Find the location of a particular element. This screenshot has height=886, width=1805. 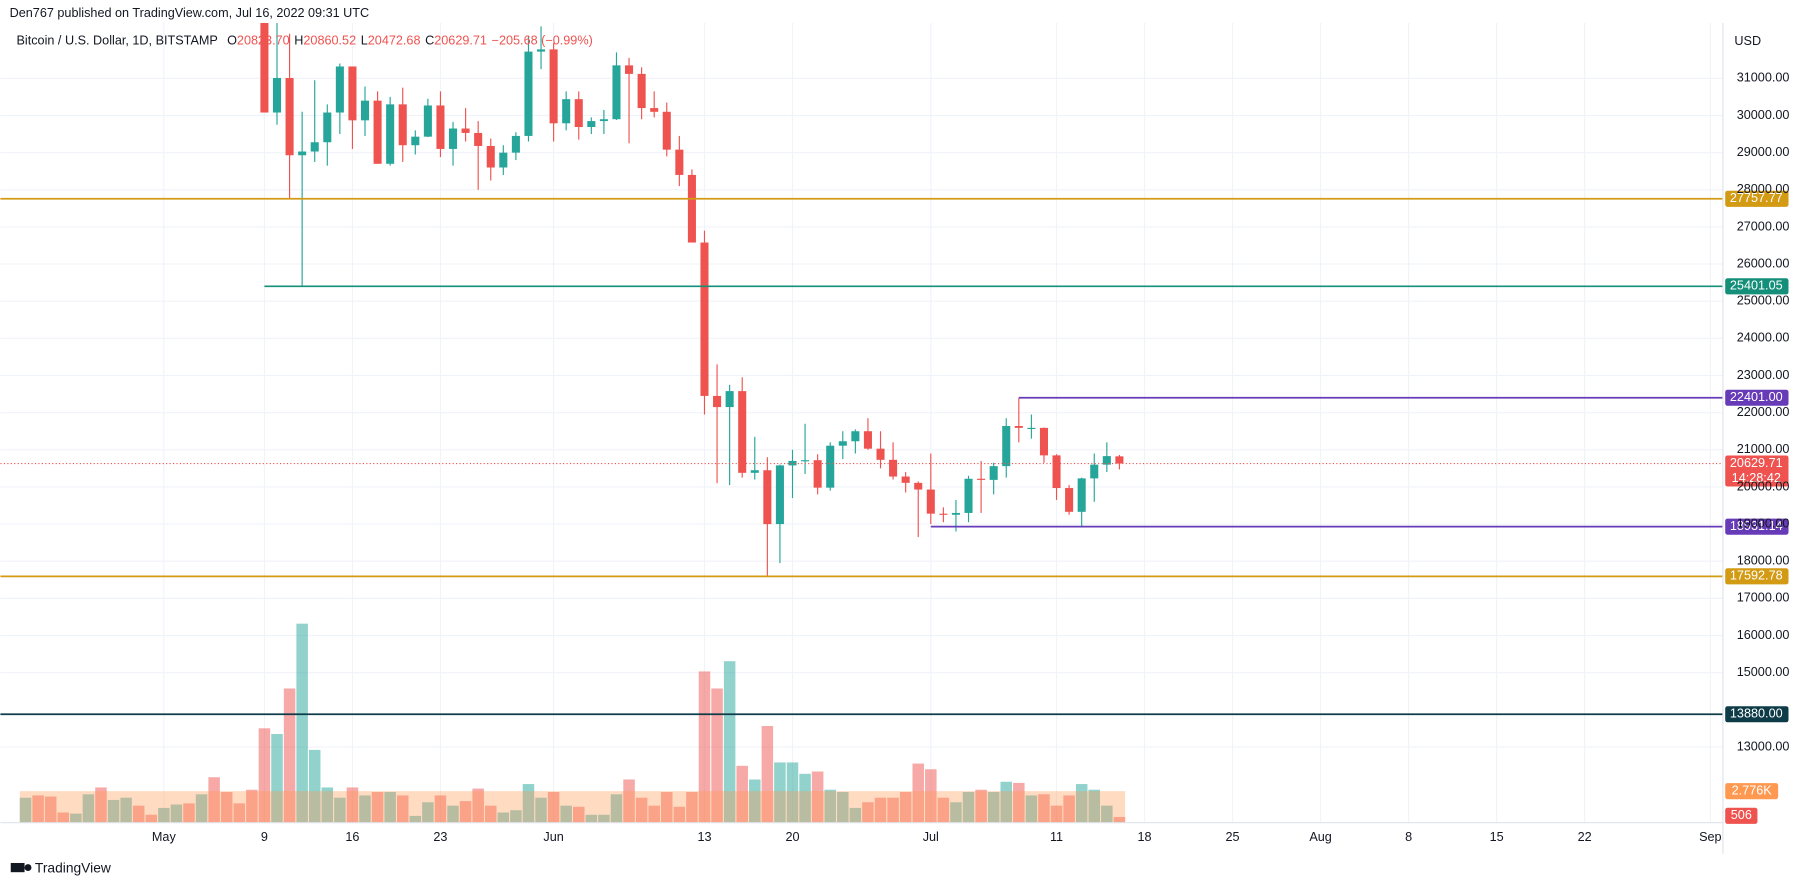

y-tick-label: 20000.00 is located at coordinates (1763, 486).